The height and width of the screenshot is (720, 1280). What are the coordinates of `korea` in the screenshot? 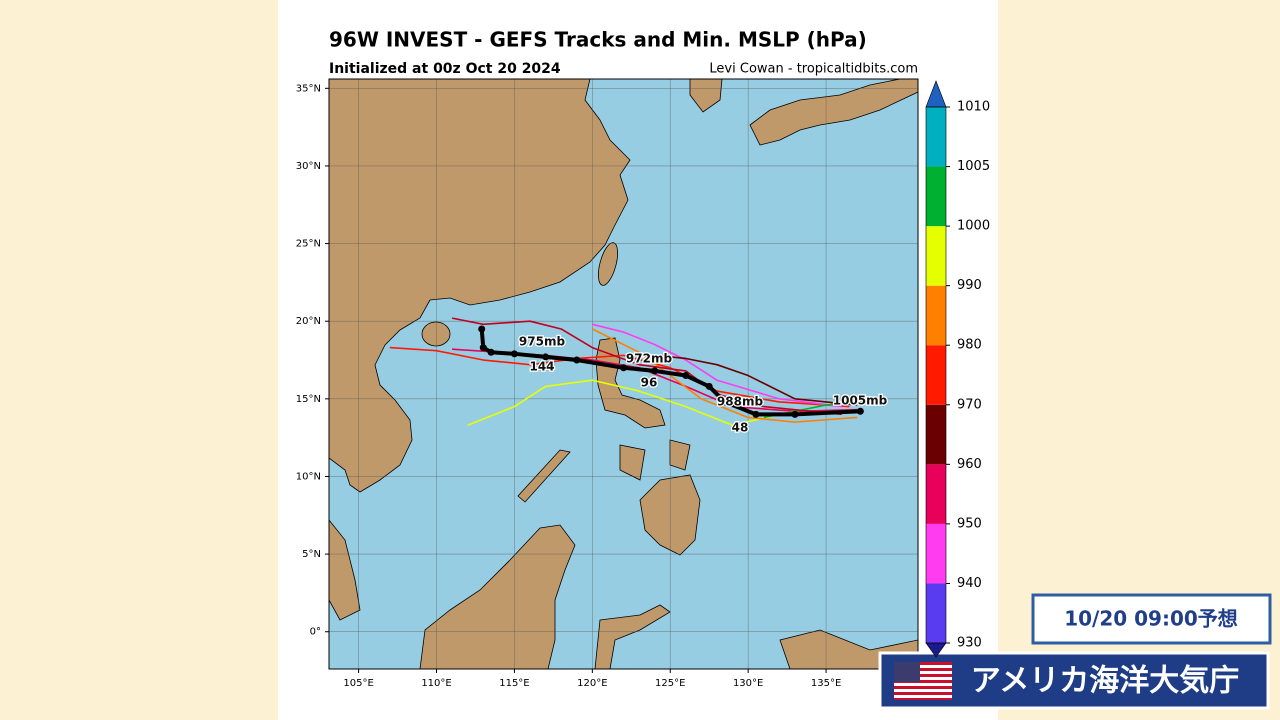 It's located at (706, 96).